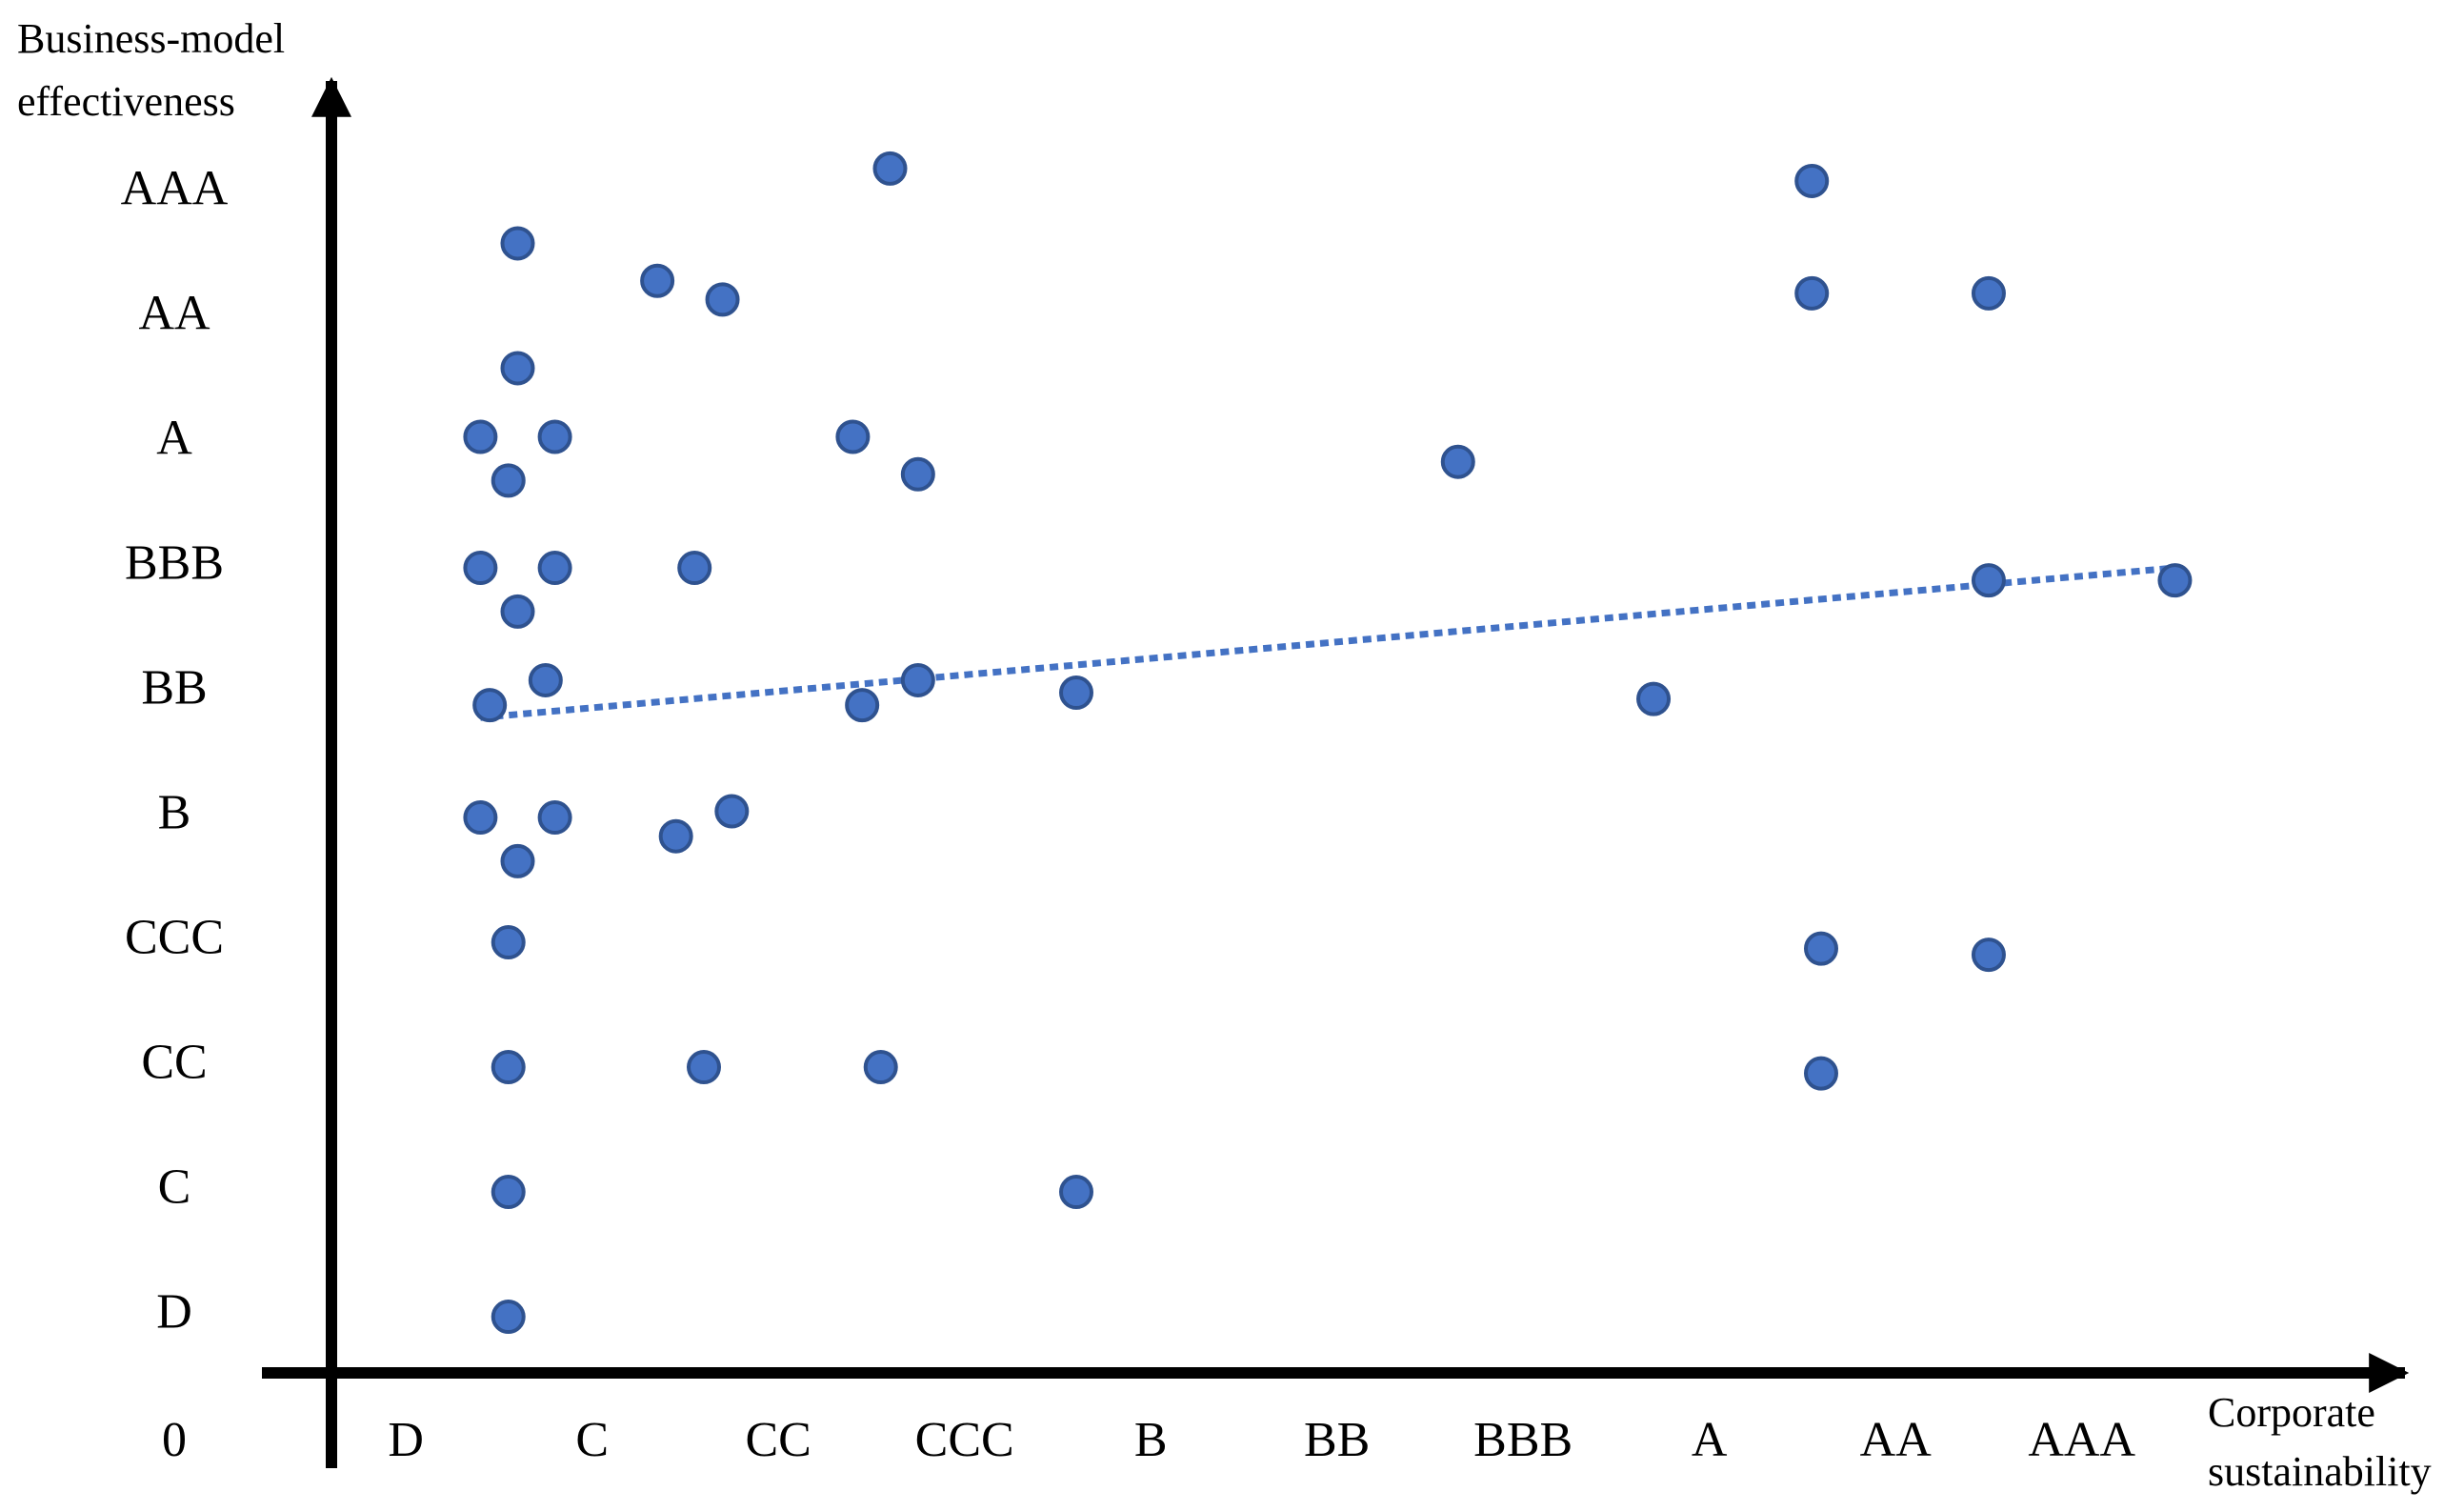  What do you see at coordinates (175, 189) in the screenshot?
I see `y-tick-label: AAA` at bounding box center [175, 189].